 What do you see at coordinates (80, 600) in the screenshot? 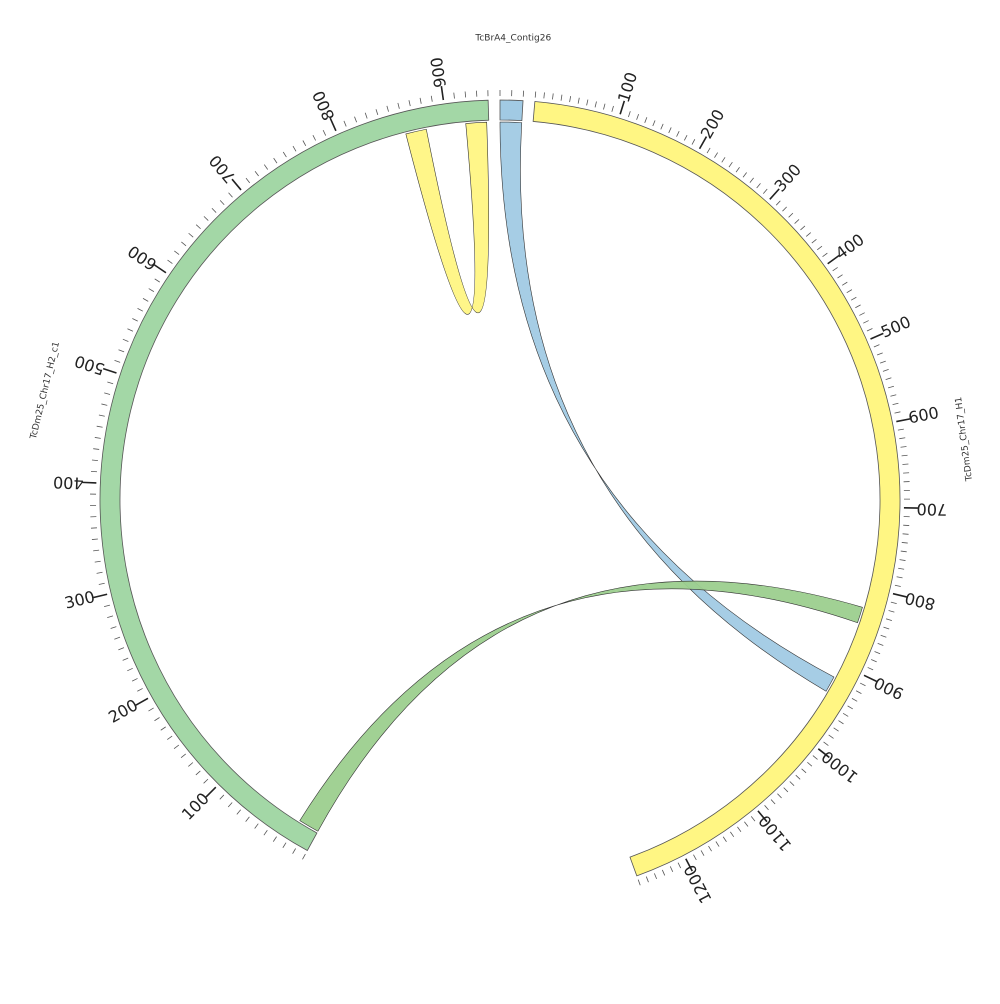
I see `tick-label-chr17_h2-300: 300` at bounding box center [80, 600].